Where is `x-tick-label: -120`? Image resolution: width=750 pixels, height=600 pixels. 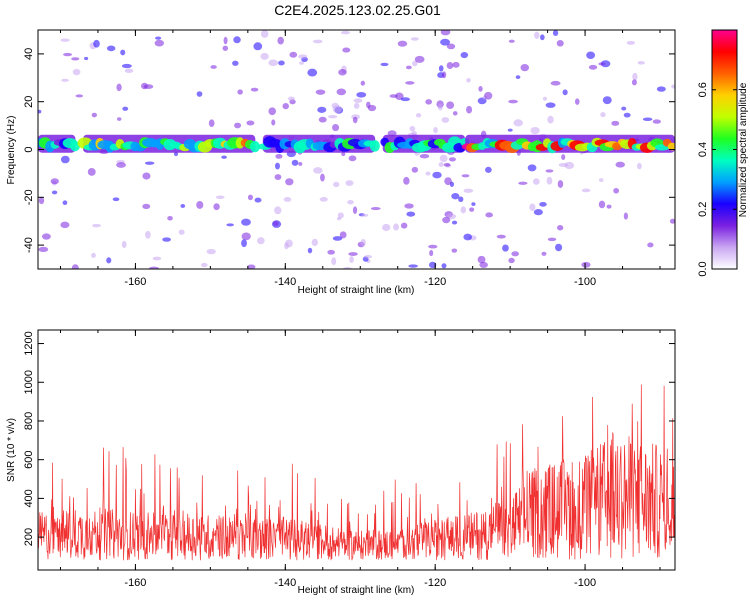 x-tick-label: -120 is located at coordinates (435, 583).